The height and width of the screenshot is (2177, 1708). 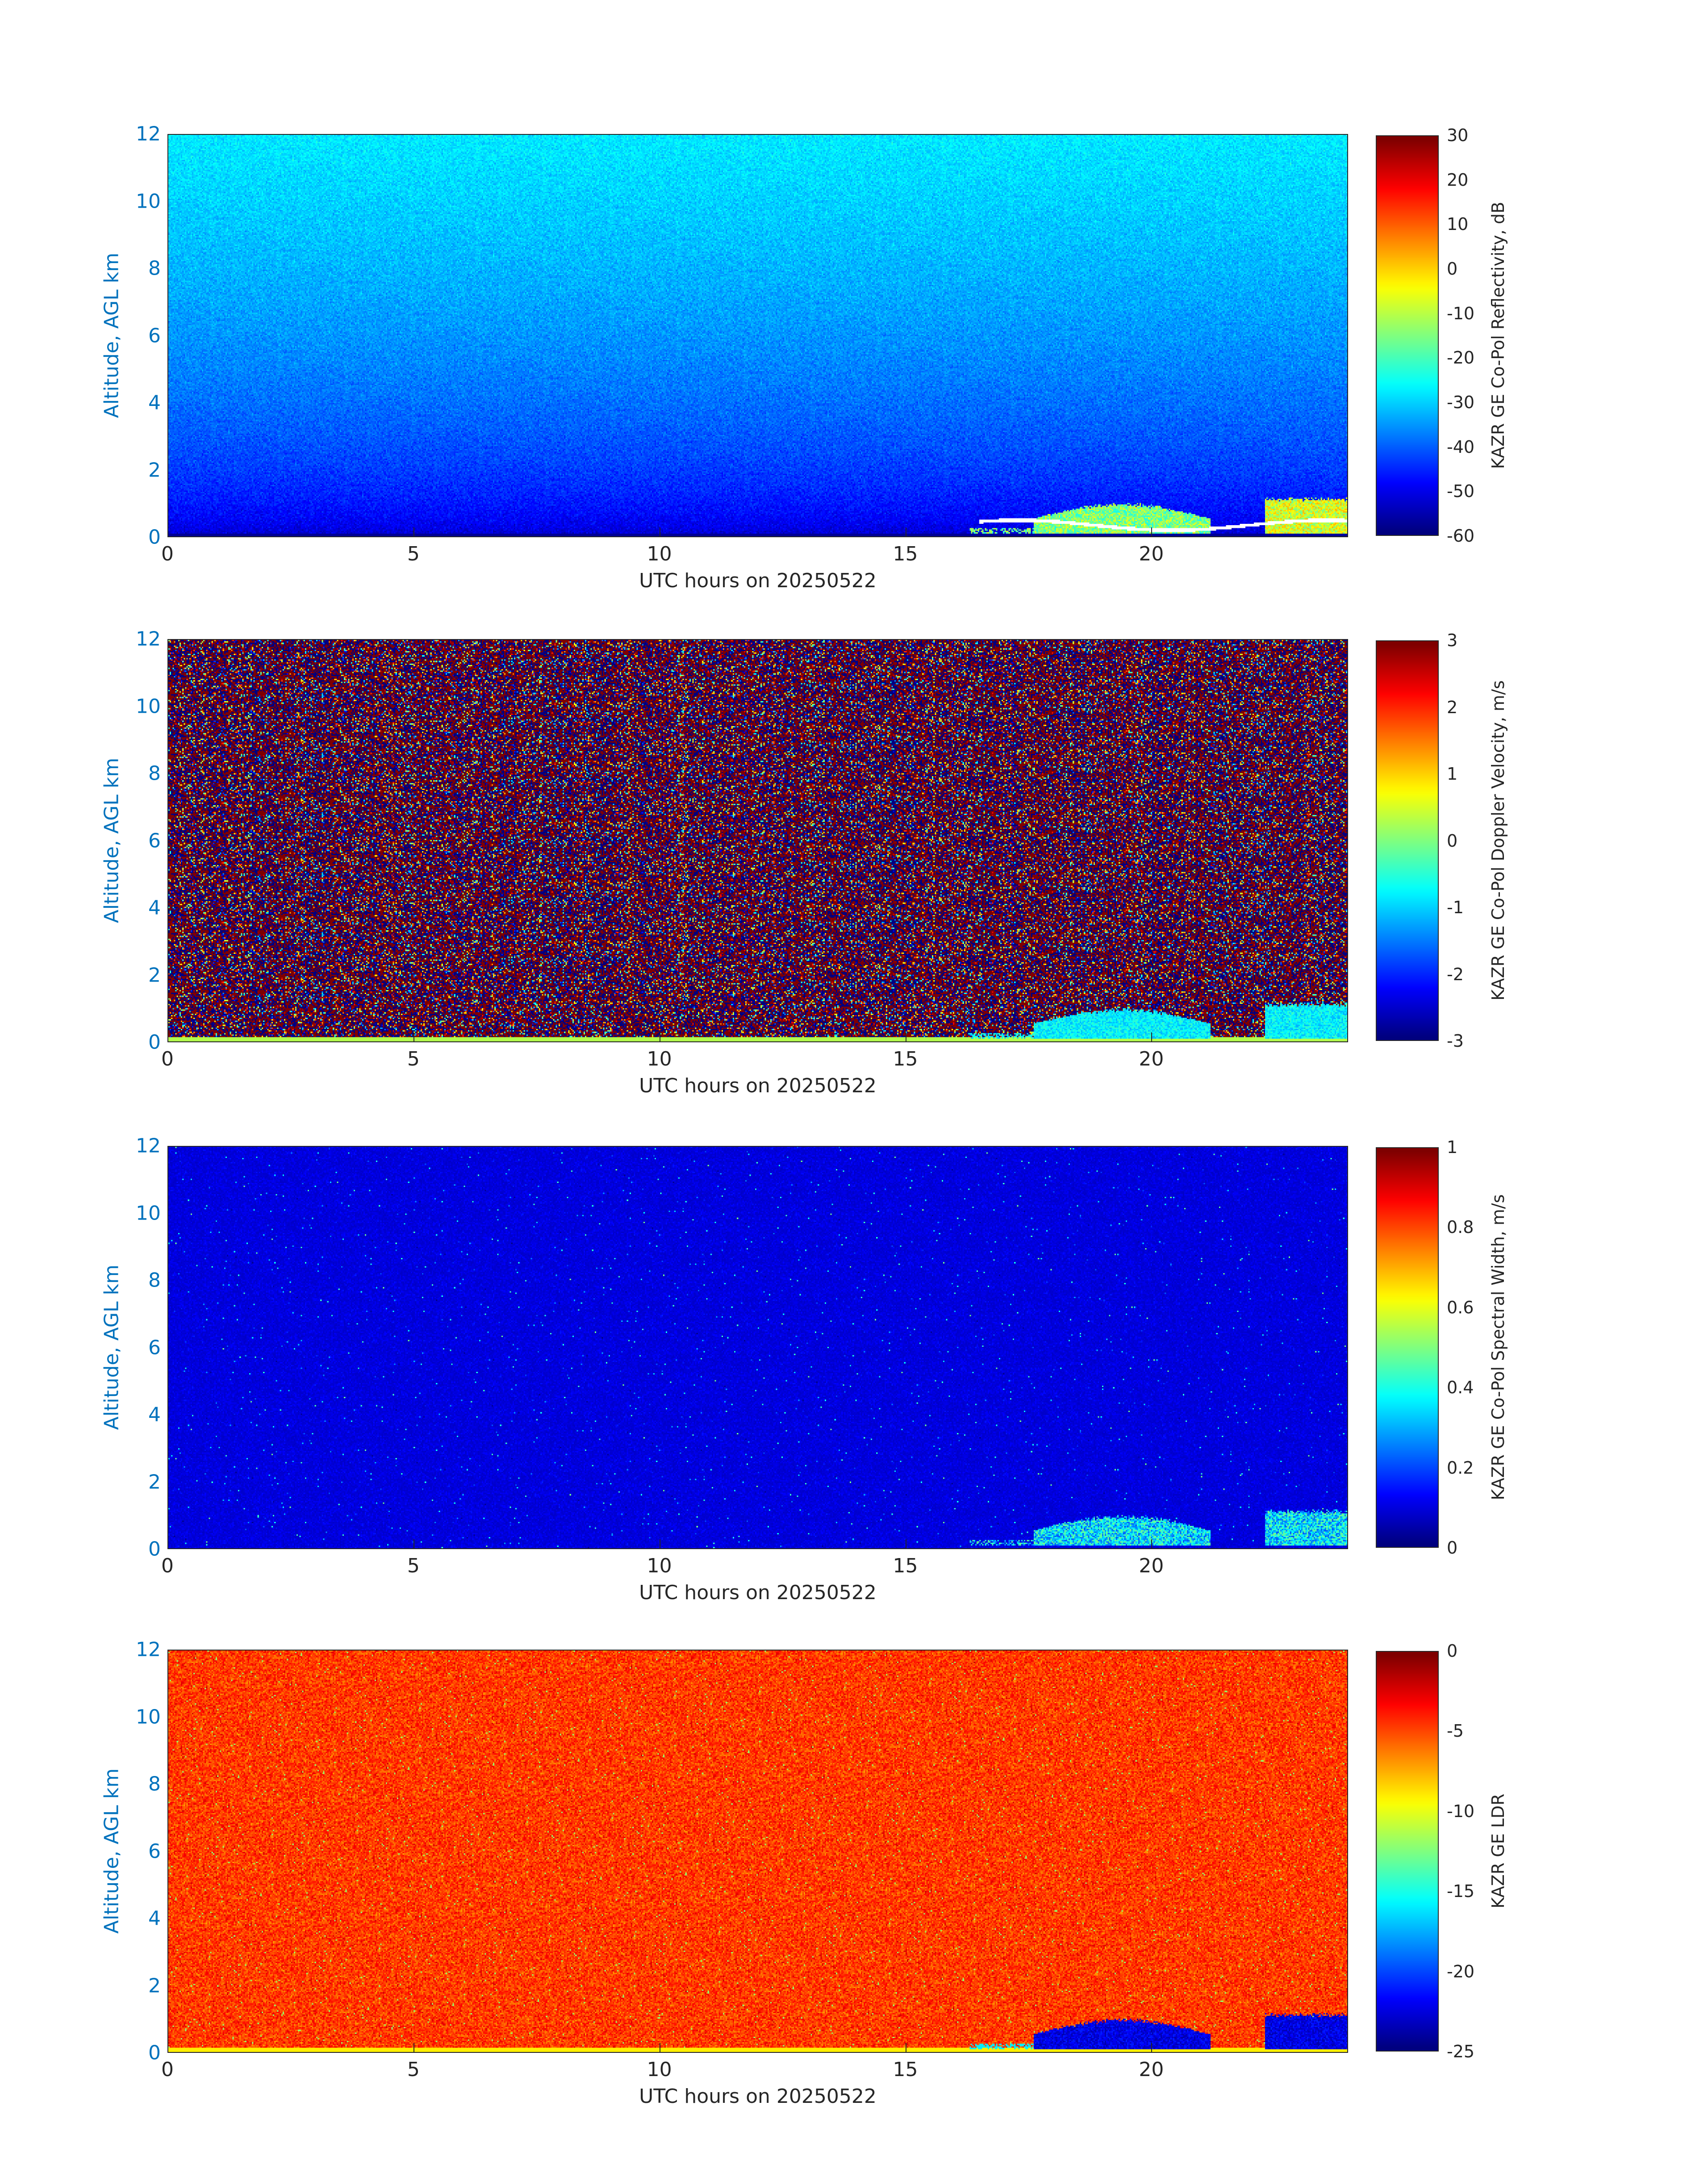 I want to click on colorbar-tick-label: -3, so click(x=1455, y=1041).